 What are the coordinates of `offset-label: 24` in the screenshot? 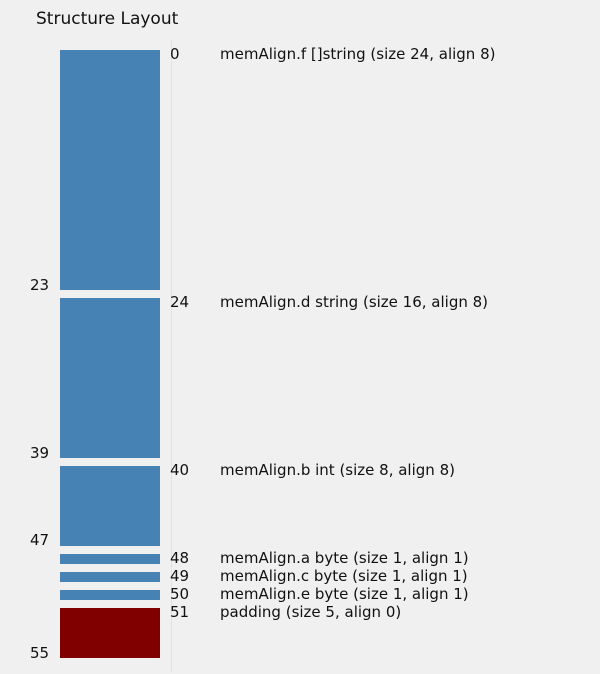 It's located at (180, 302).